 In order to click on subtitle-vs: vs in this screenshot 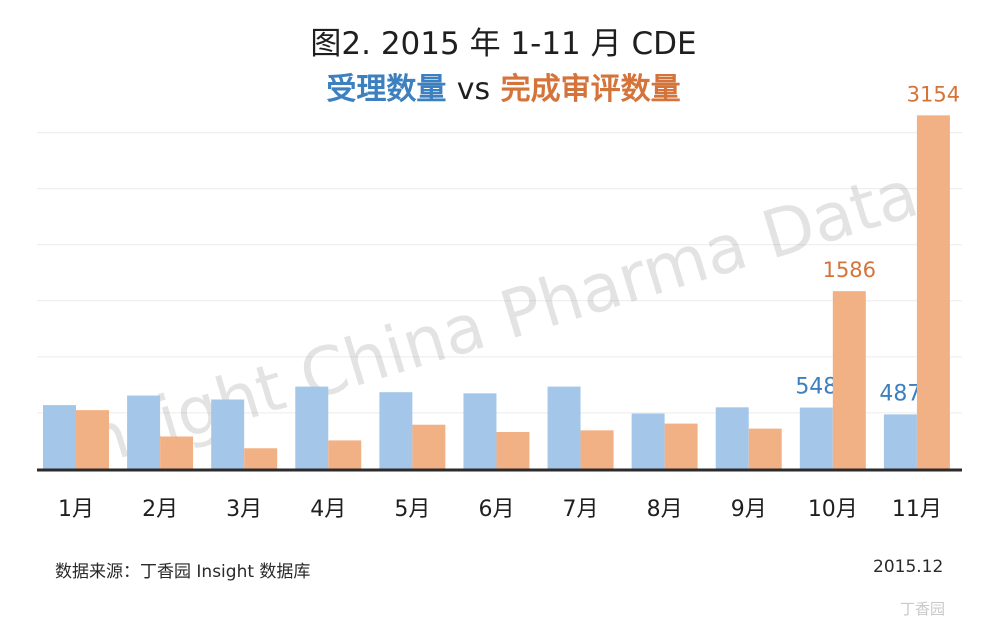, I will do `click(473, 89)`.